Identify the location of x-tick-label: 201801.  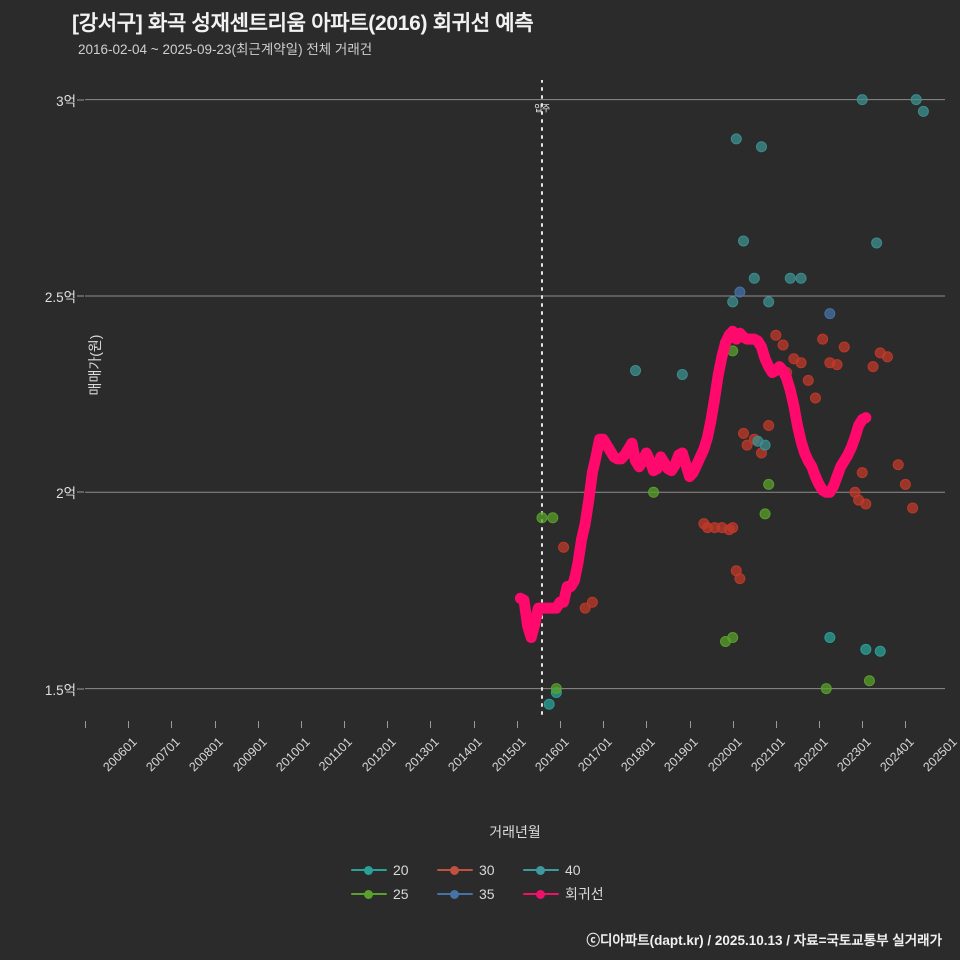
(638, 754).